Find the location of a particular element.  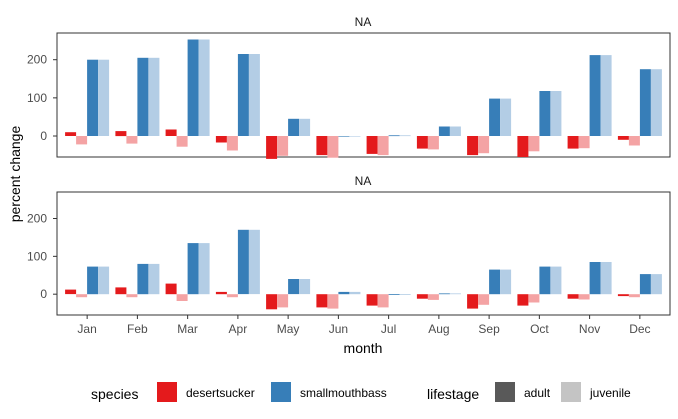

strip-label-1: NA is located at coordinates (363, 22).